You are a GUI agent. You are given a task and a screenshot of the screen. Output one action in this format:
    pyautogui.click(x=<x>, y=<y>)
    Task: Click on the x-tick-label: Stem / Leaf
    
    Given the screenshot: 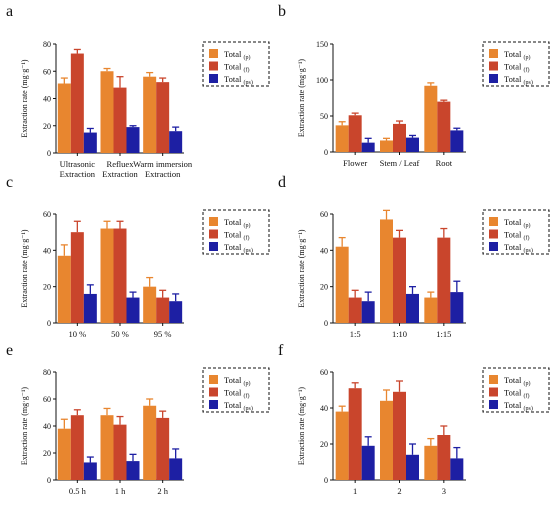 What is the action you would take?
    pyautogui.click(x=400, y=163)
    